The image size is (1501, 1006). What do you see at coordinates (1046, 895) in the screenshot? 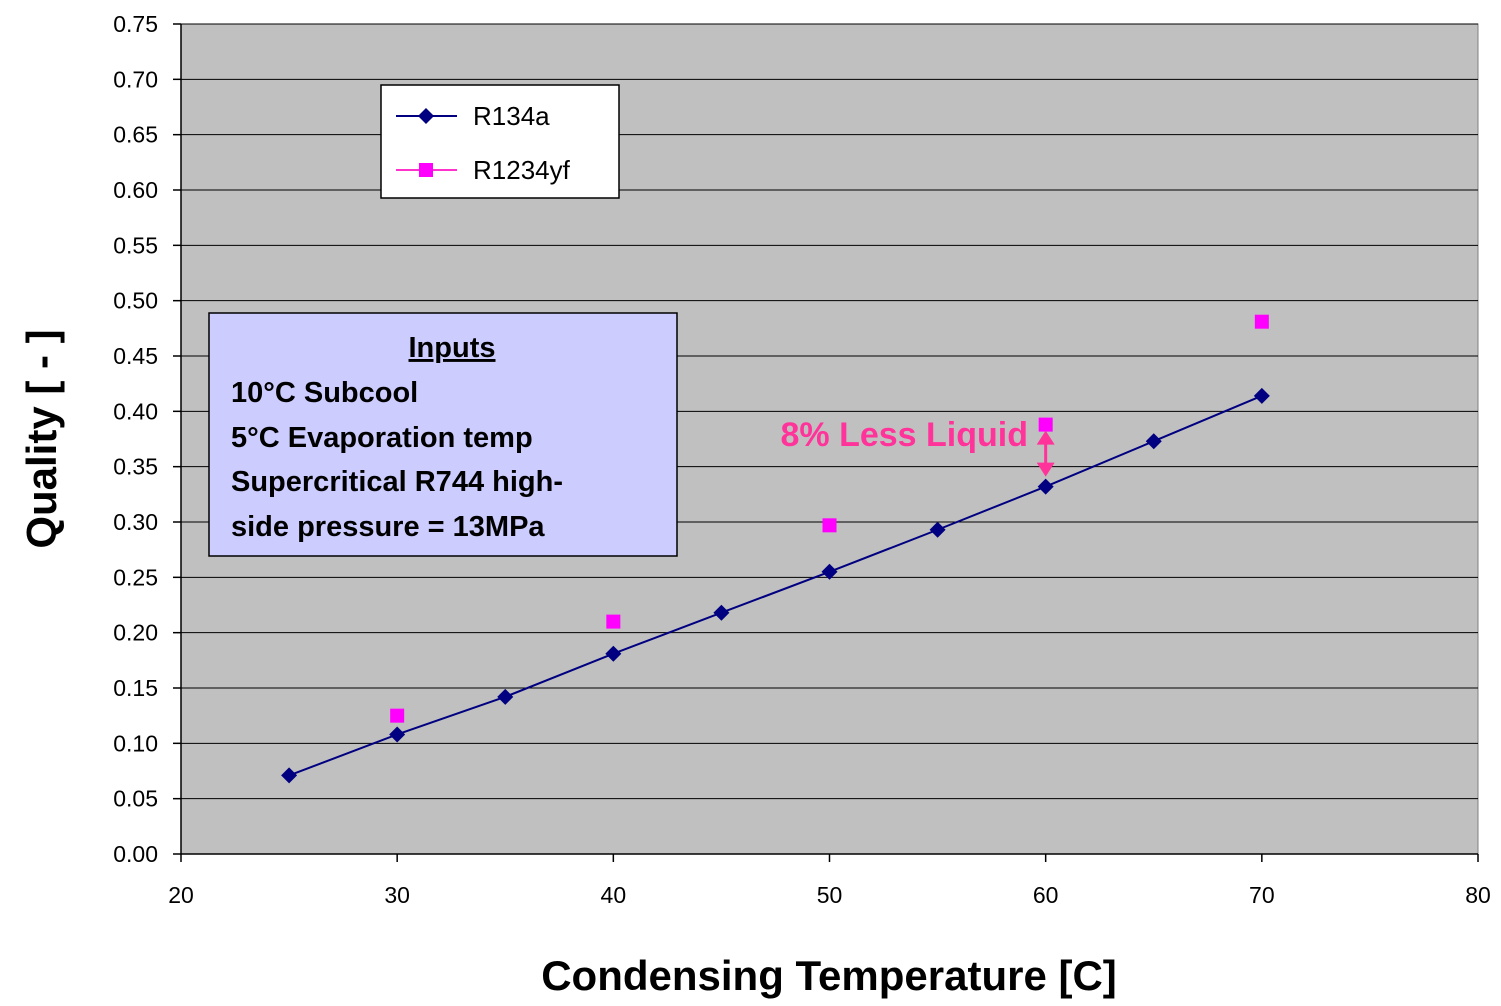
I see `x-tick-label: 60` at bounding box center [1046, 895].